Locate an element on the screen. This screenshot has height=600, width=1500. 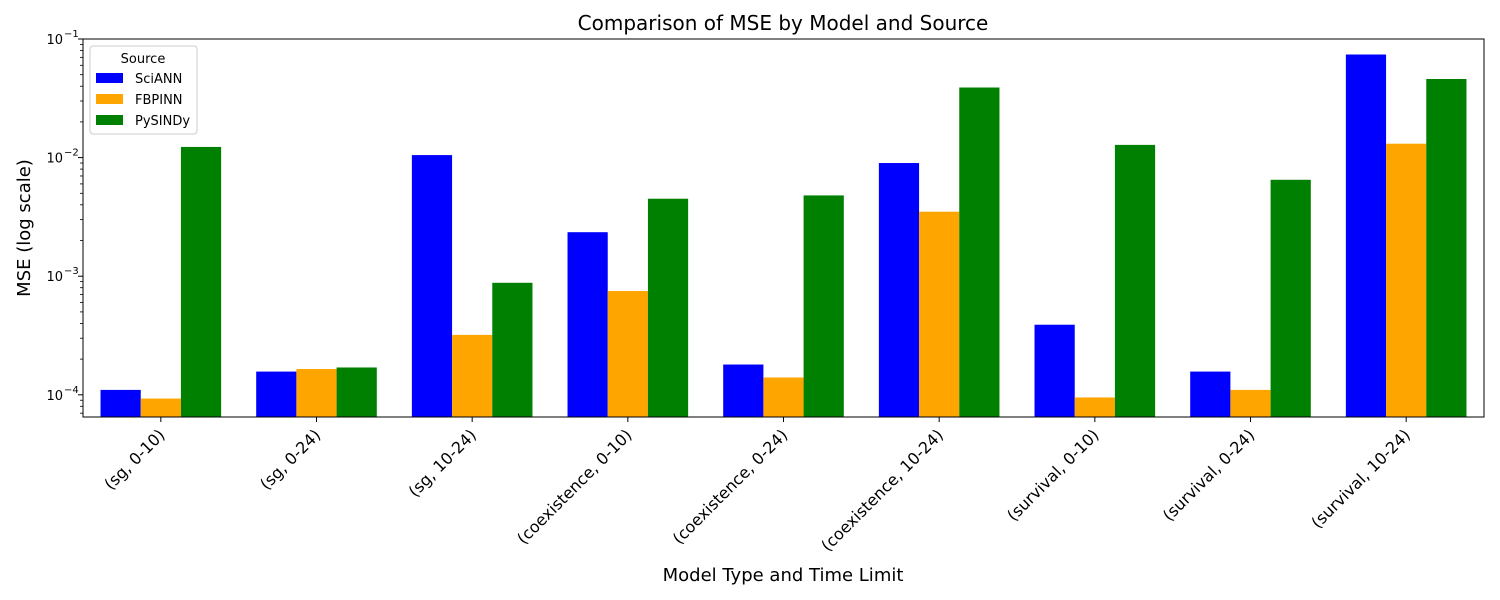
legend-title: Source is located at coordinates (143, 59).